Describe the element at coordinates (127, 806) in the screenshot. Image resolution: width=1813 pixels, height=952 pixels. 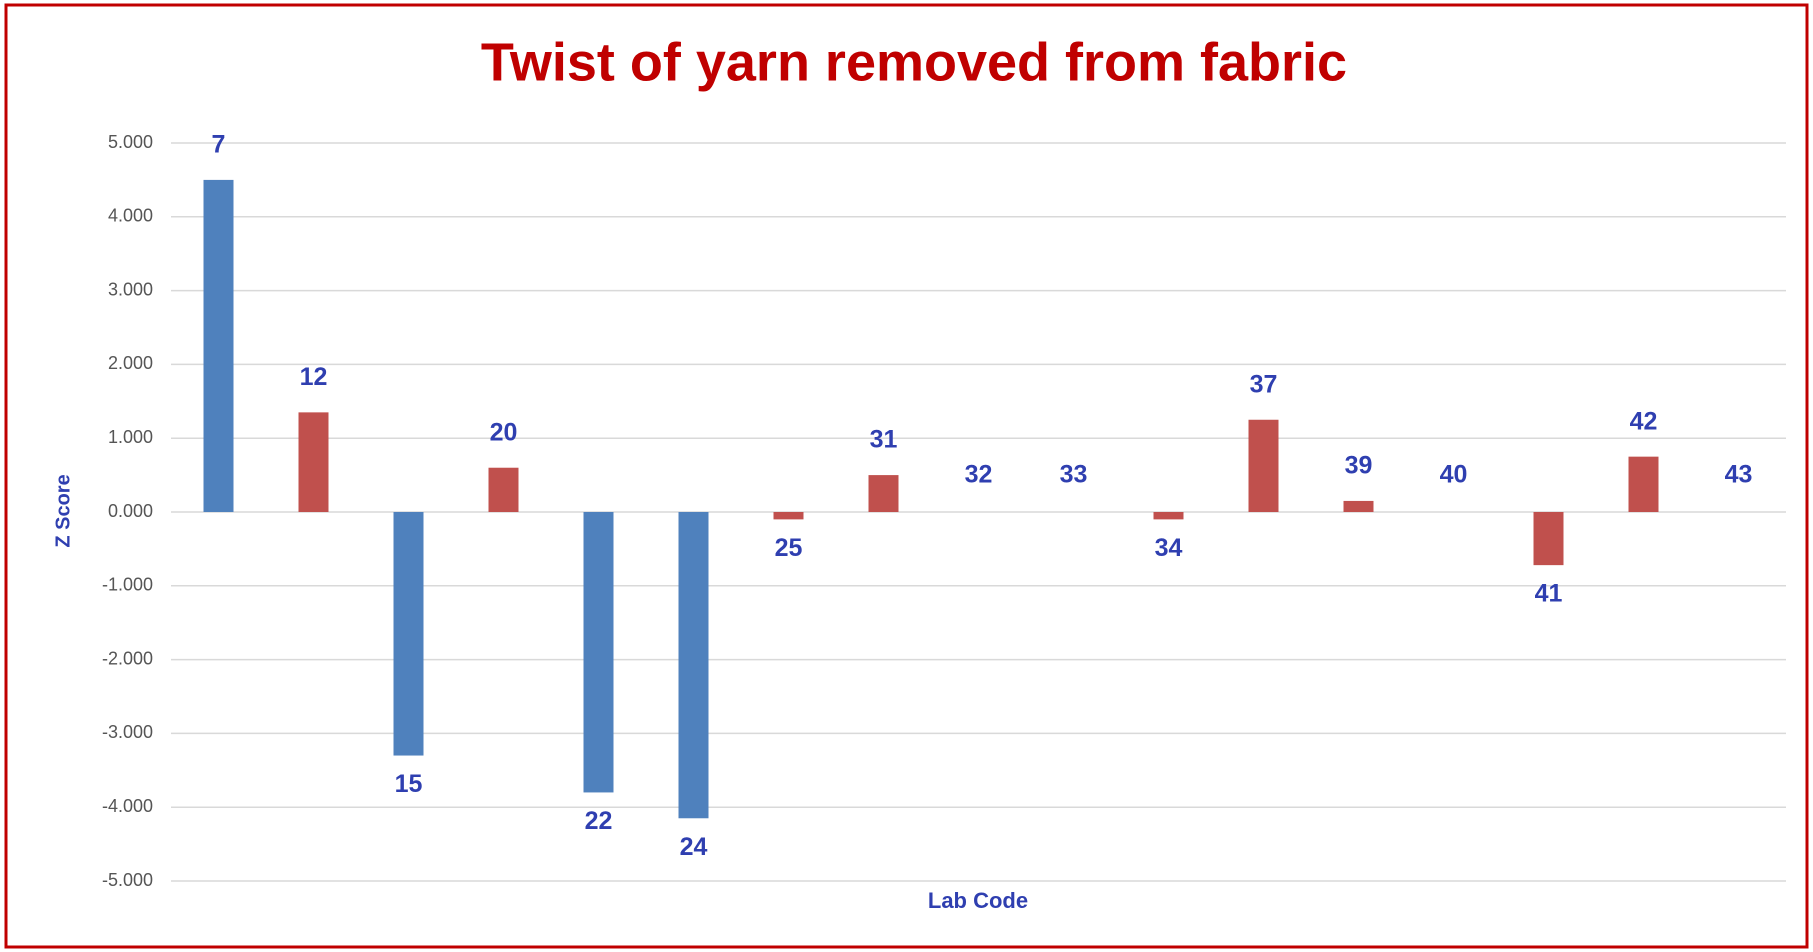
I see `y-tick-label: -4.000` at that location.